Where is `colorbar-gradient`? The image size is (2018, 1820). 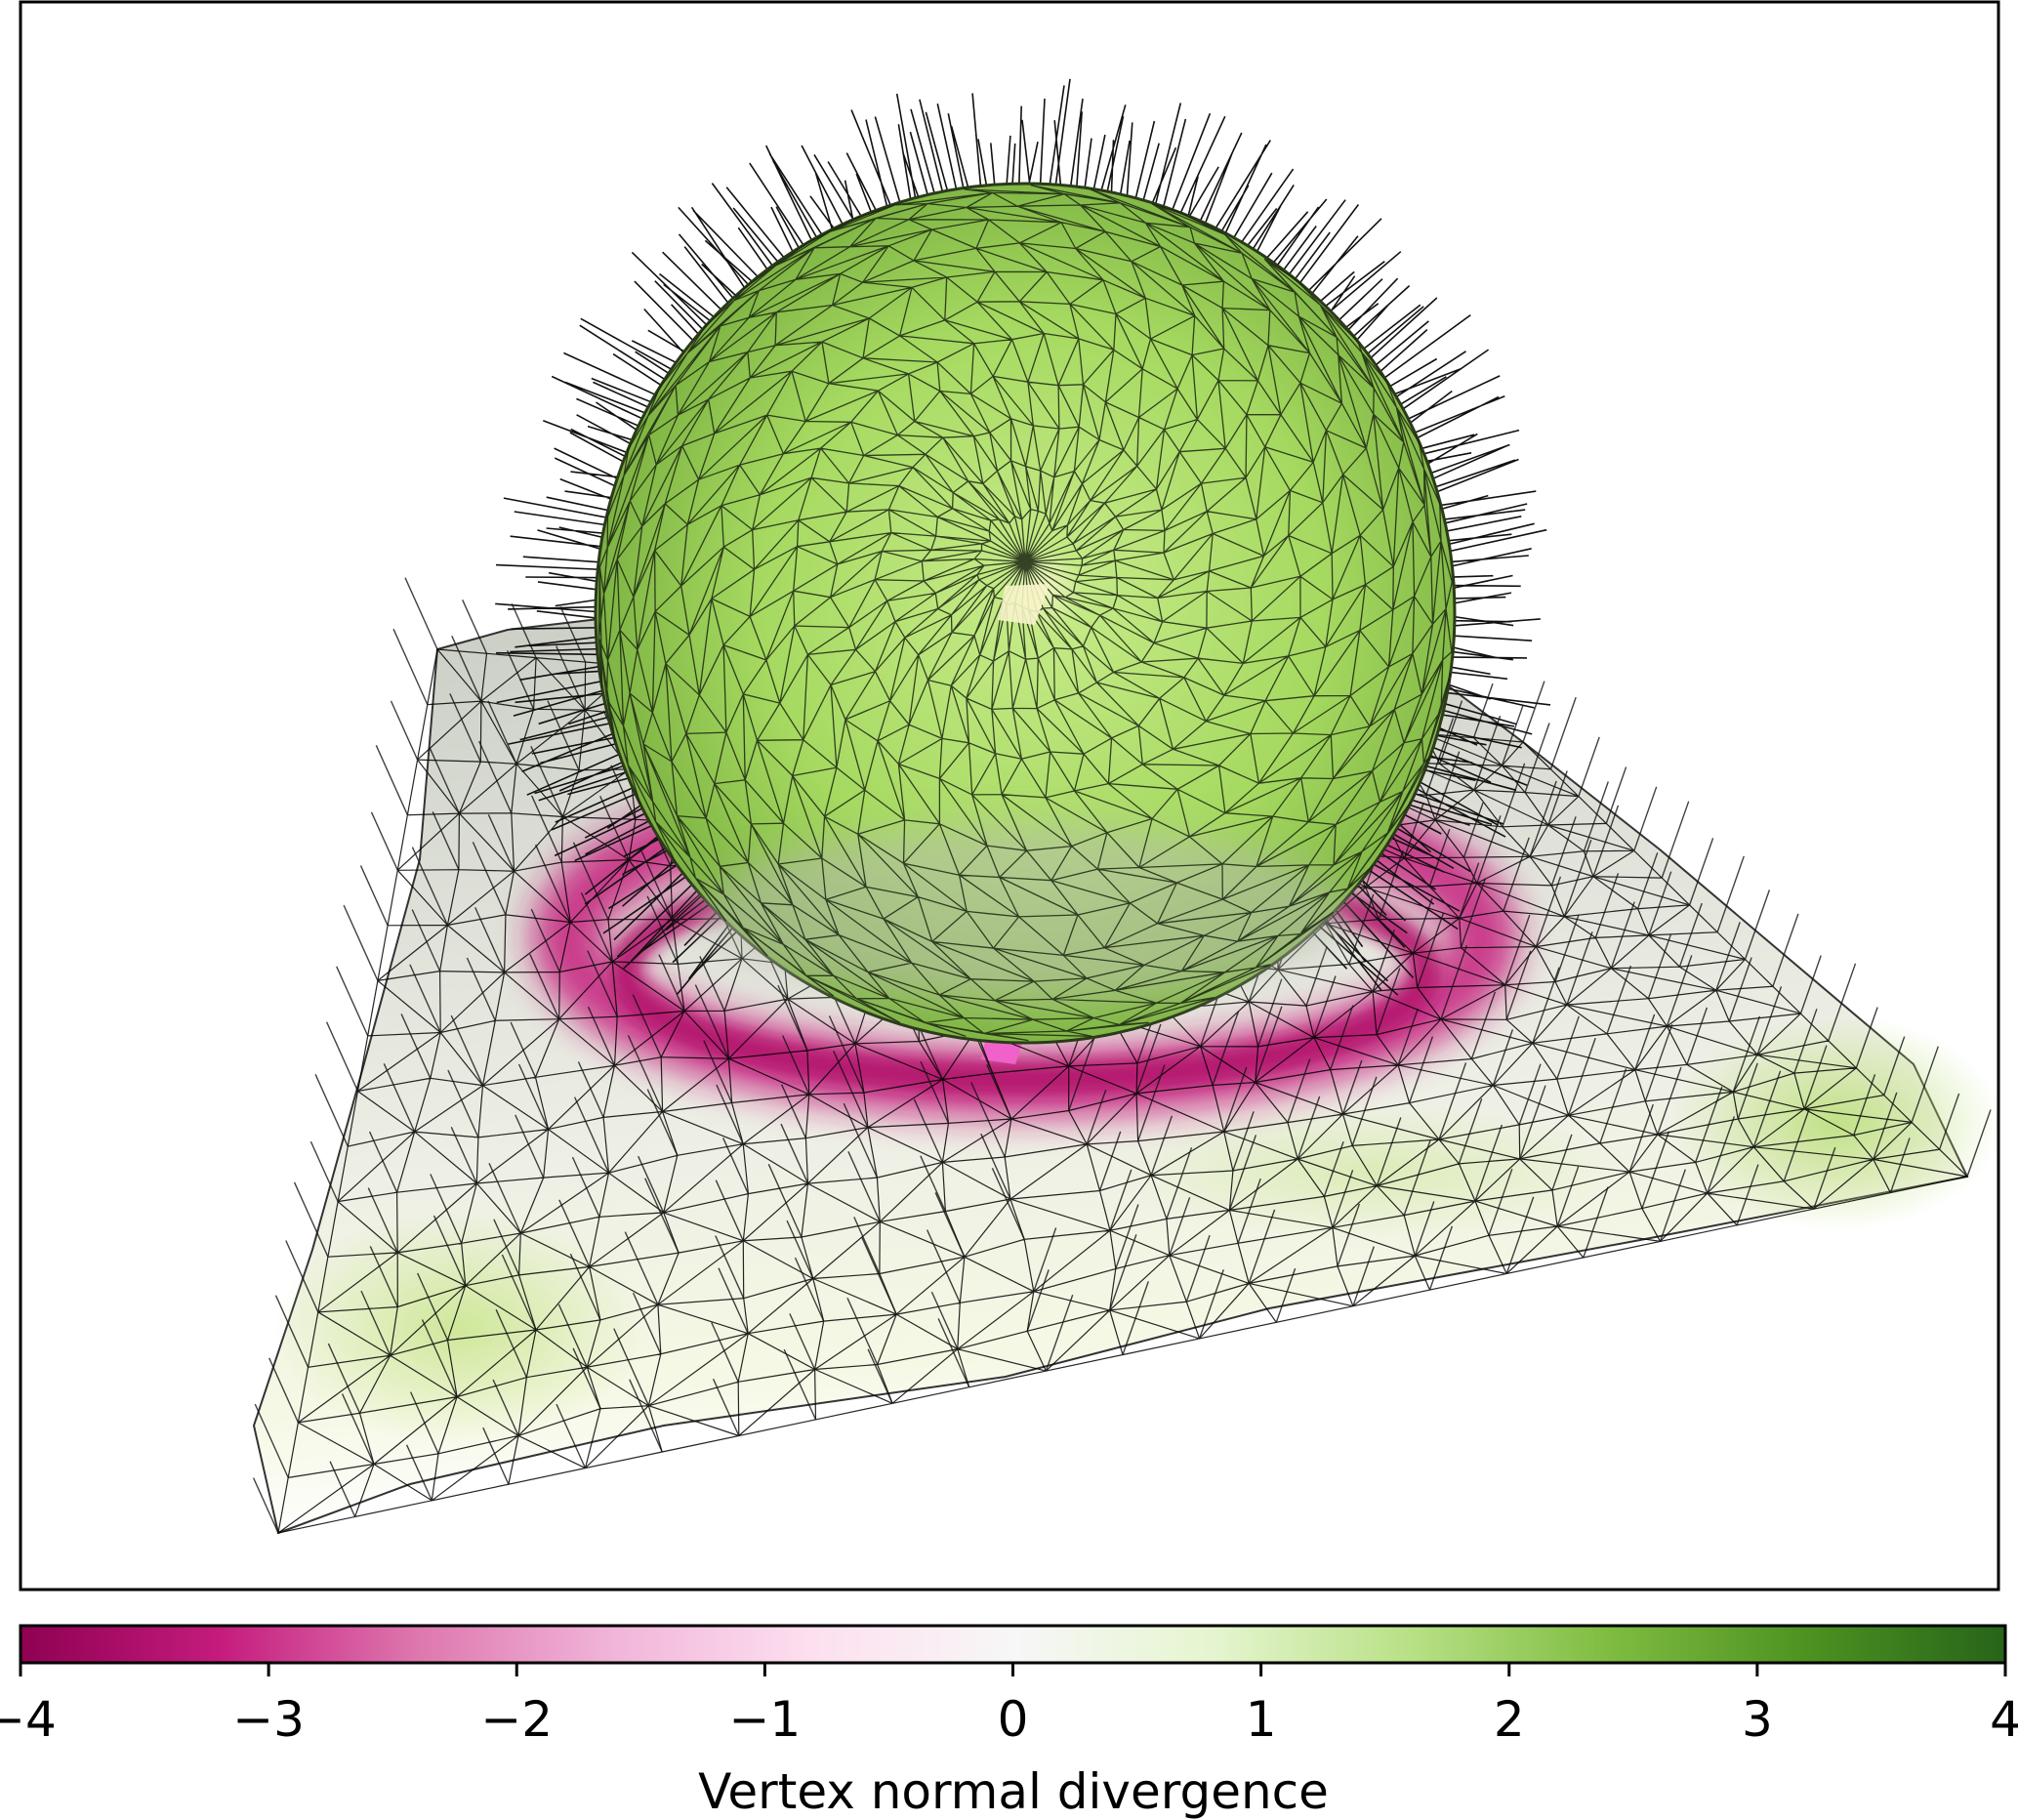 colorbar-gradient is located at coordinates (1013, 1644).